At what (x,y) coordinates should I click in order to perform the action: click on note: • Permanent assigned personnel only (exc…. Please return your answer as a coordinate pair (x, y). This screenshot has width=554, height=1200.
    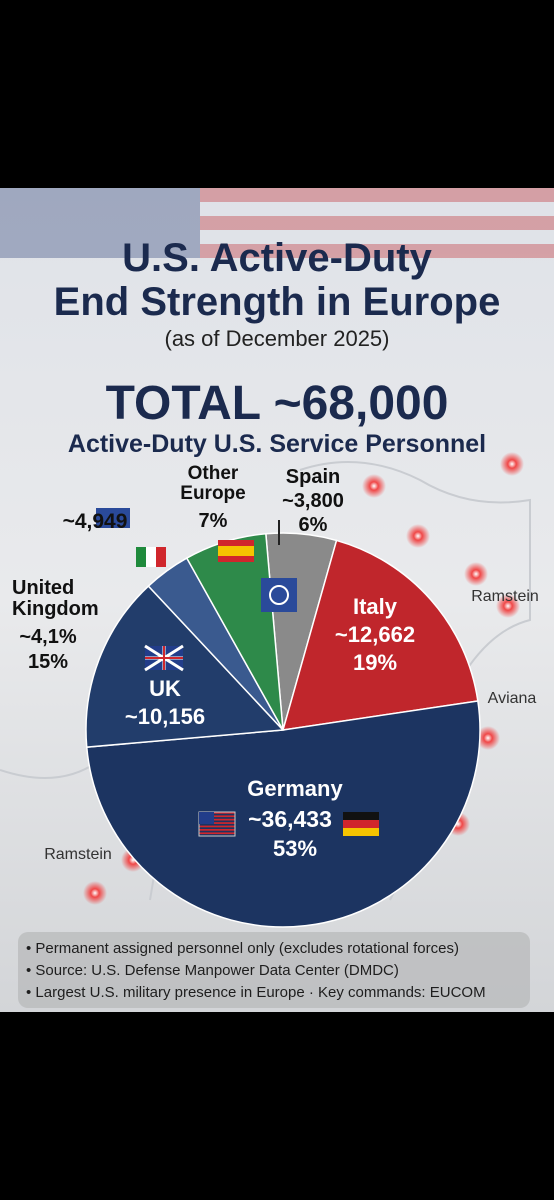
    Looking at the image, I should click on (242, 948).